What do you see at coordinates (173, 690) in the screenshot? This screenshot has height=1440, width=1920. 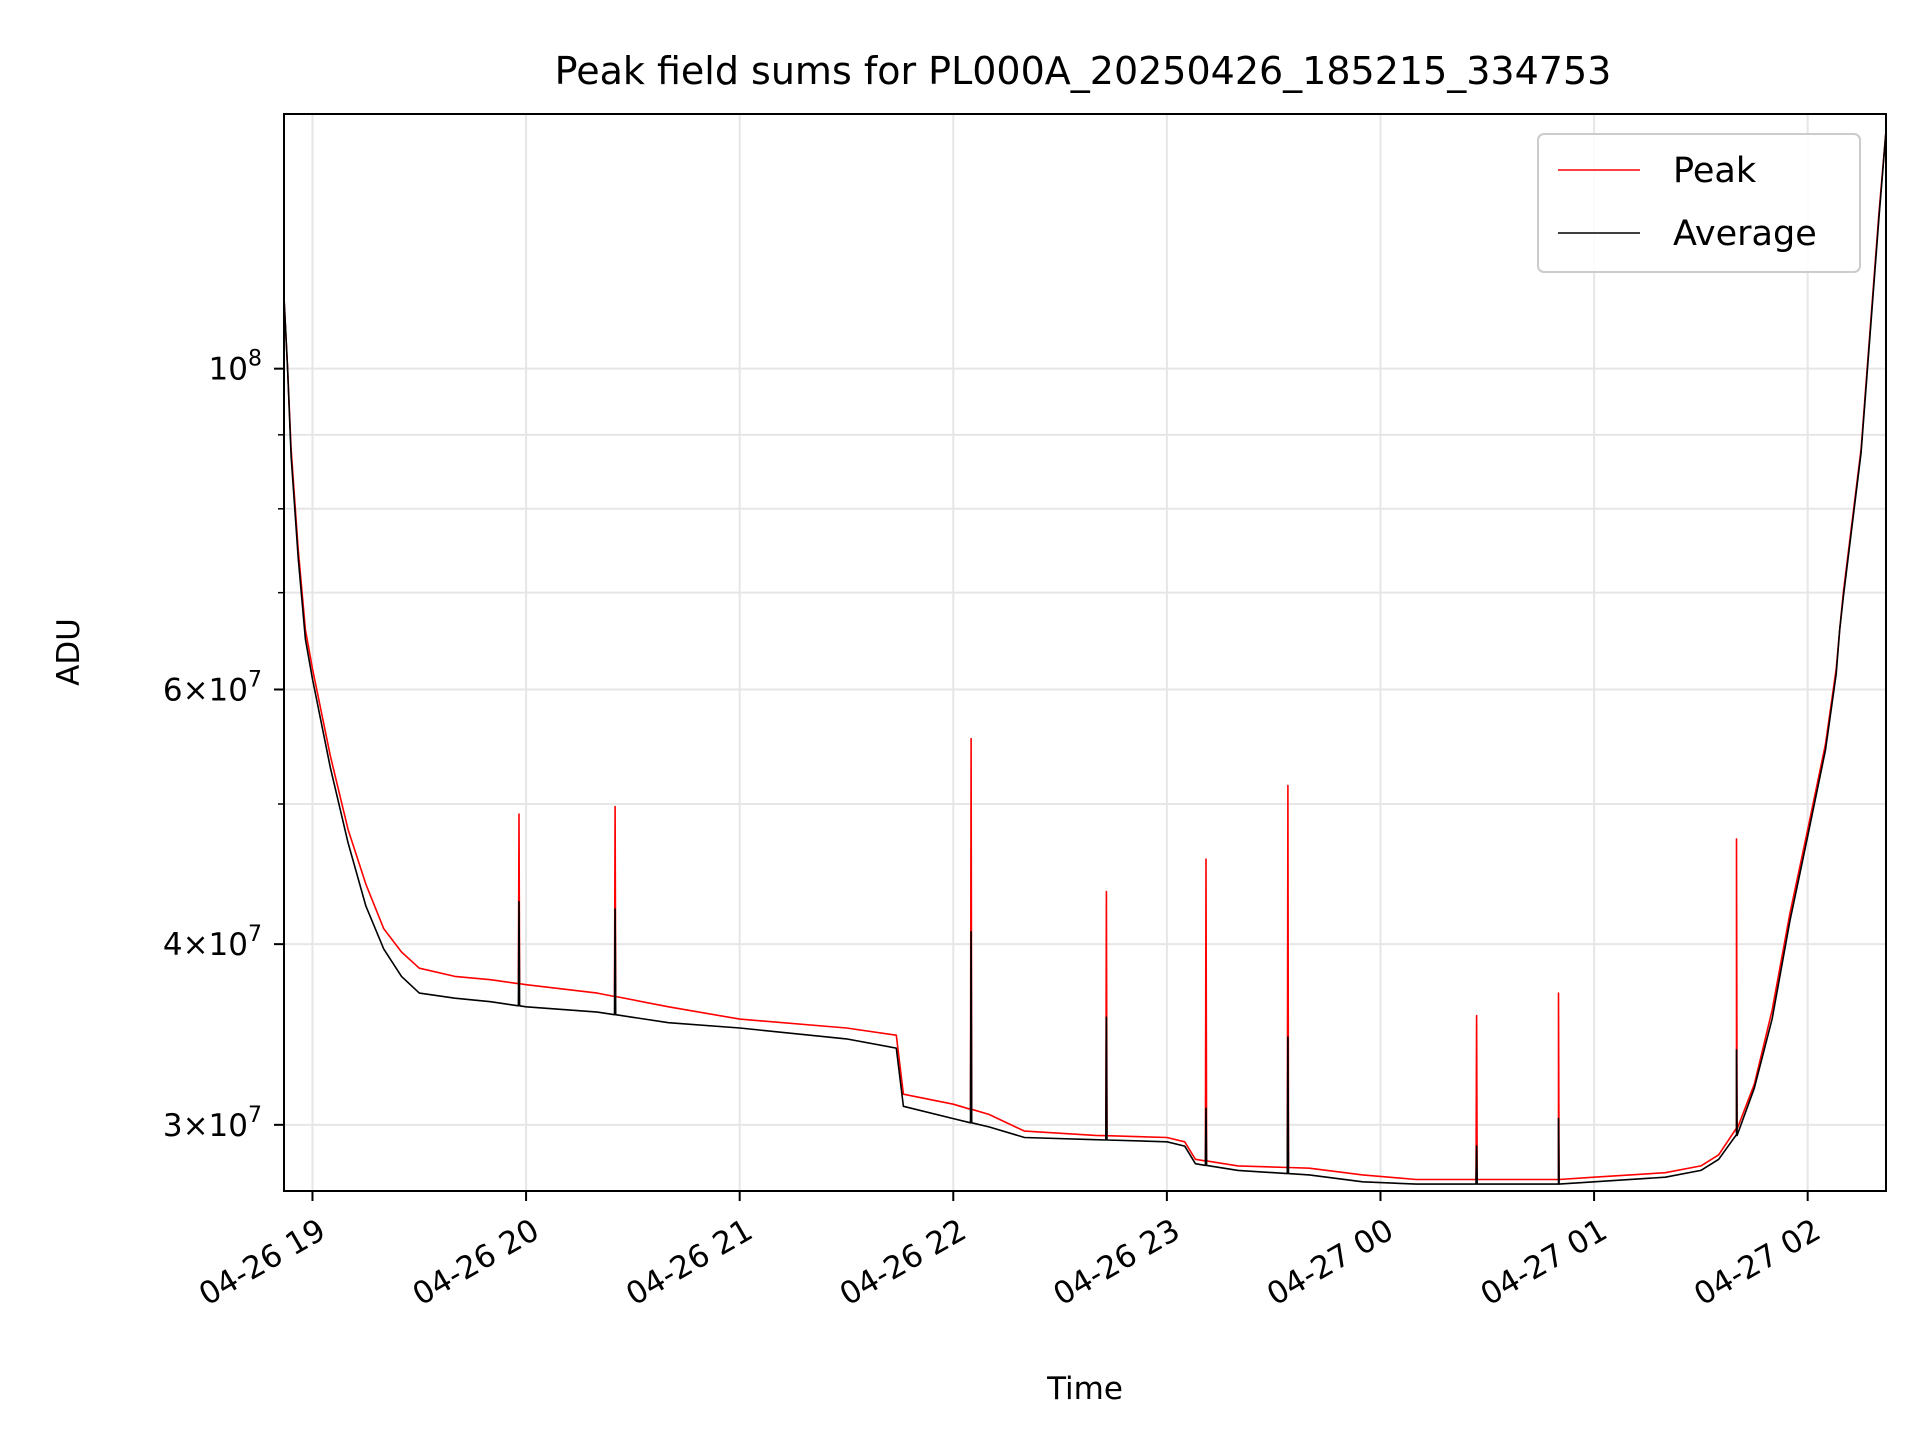 I see `y-tick-mantissa: 6` at bounding box center [173, 690].